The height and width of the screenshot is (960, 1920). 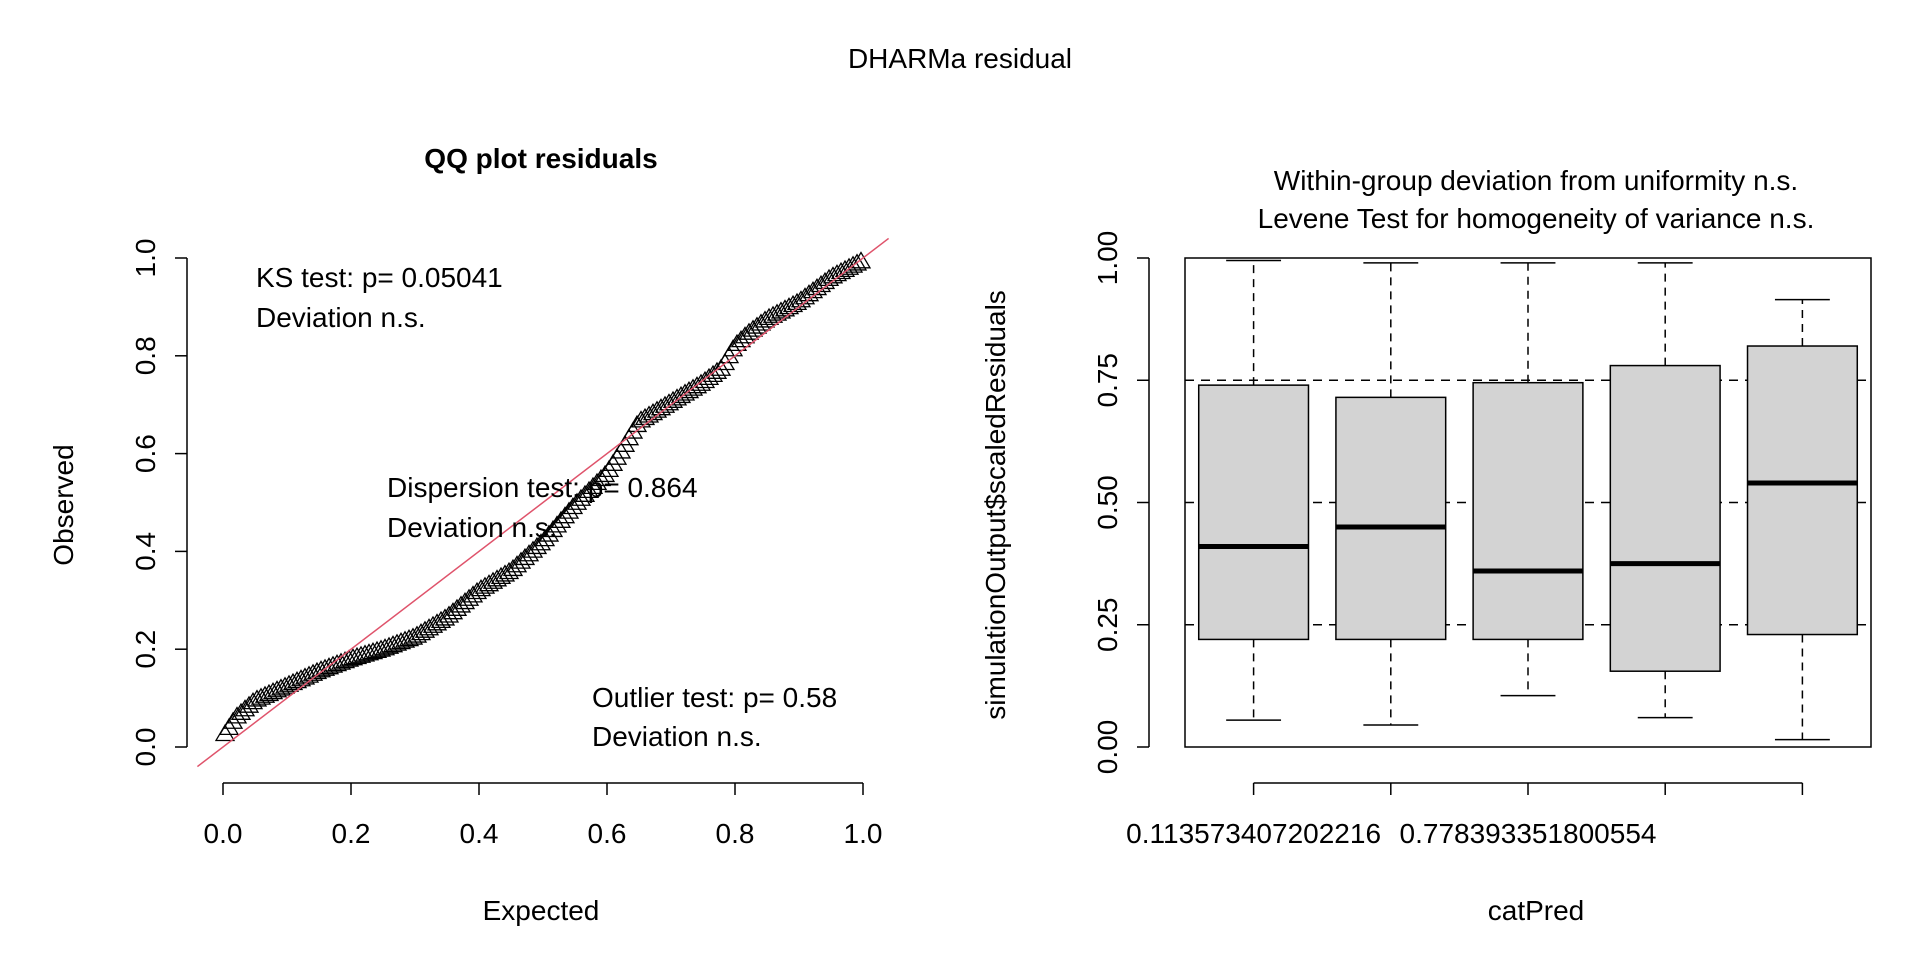 I want to click on qq-y-tick-label: 0.8, so click(x=145, y=355).